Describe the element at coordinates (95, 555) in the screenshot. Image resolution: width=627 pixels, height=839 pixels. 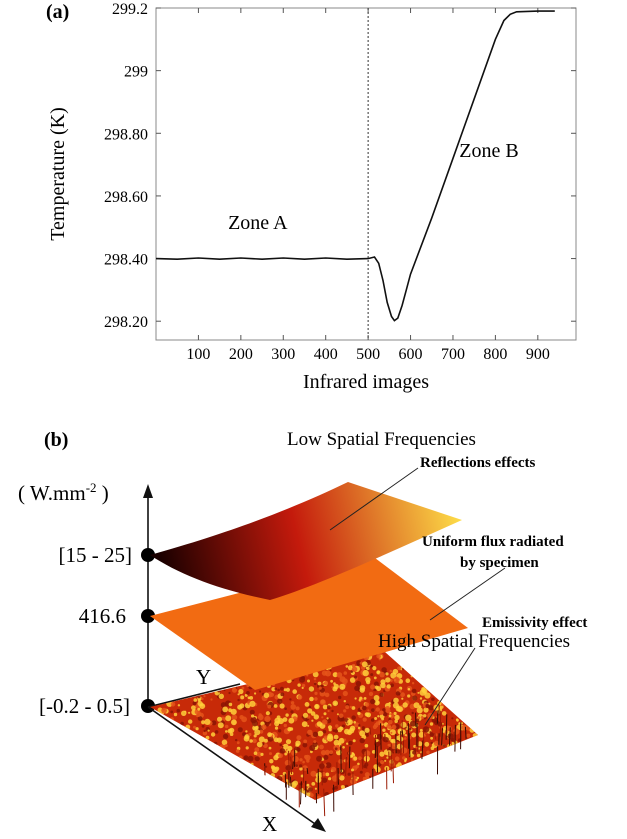
I see `level-label-reflection: [15 - 25]` at that location.